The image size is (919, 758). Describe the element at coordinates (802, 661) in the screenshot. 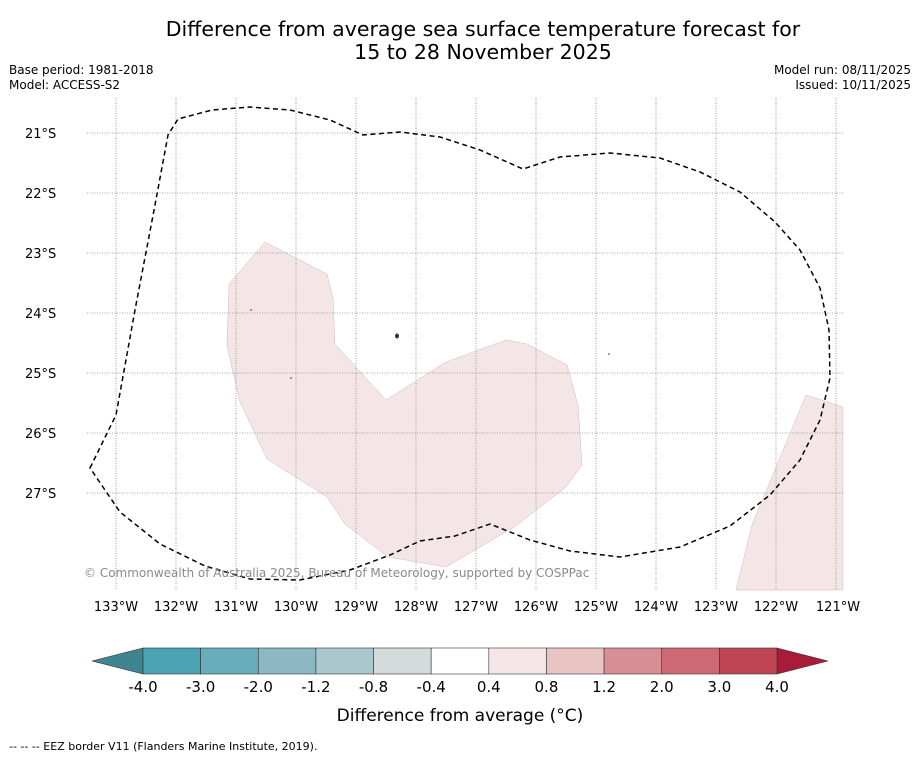

I see `colorbar-over-arrow` at that location.